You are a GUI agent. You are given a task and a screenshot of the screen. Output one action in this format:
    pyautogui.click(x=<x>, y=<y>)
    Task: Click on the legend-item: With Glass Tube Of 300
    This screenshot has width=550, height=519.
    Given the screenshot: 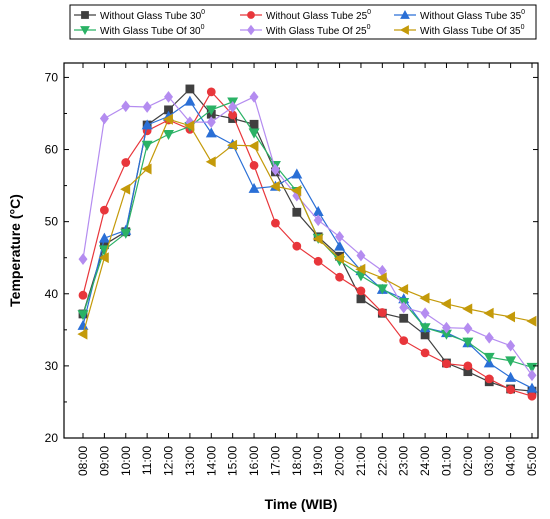 What is the action you would take?
    pyautogui.click(x=139, y=30)
    